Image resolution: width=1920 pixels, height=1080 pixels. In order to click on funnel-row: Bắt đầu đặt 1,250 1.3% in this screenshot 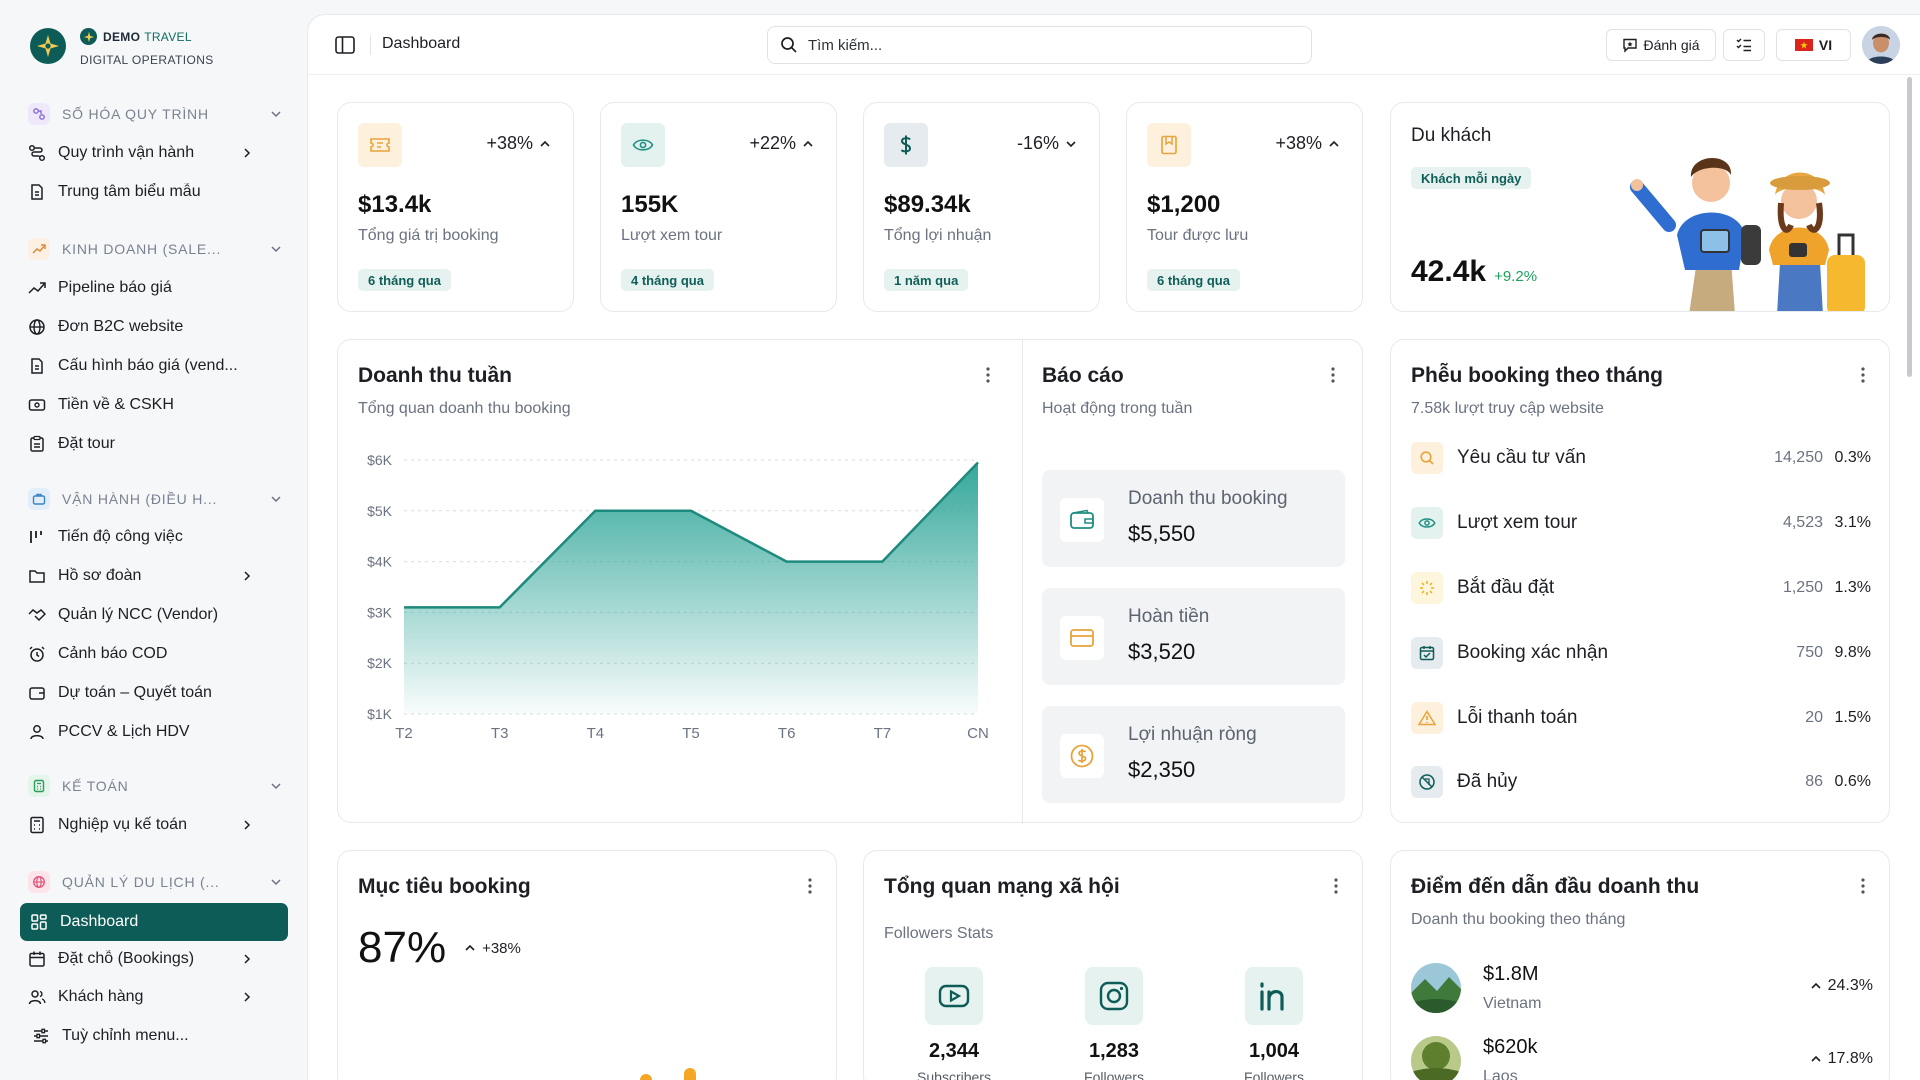, I will do `click(1641, 588)`.